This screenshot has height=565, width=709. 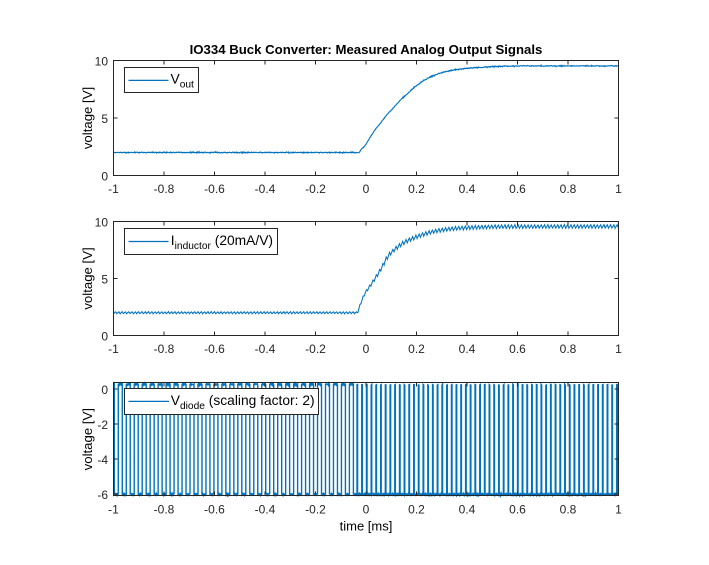 What do you see at coordinates (102, 460) in the screenshot?
I see `svg-text: -4` at bounding box center [102, 460].